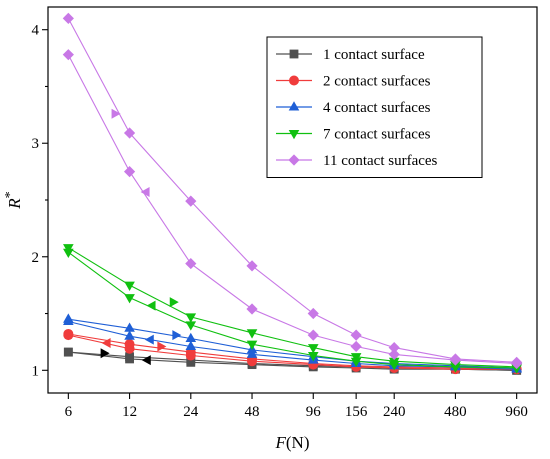  I want to click on x-tick-label: 480, so click(455, 412).